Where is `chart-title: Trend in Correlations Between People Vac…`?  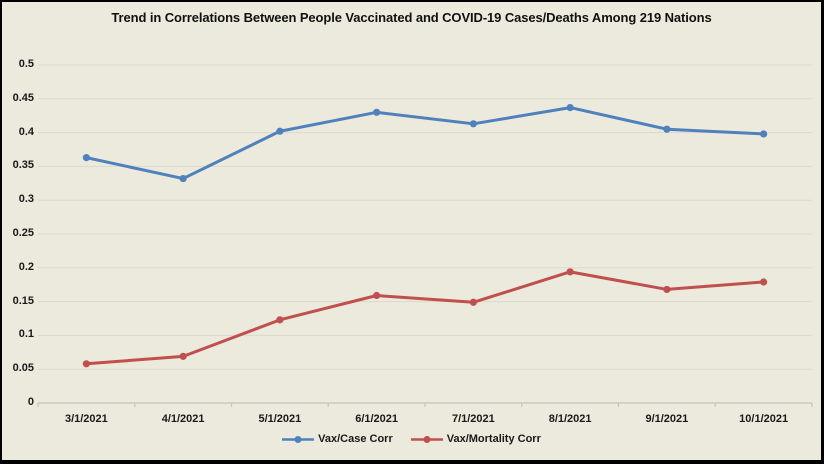 chart-title: Trend in Correlations Between People Vac… is located at coordinates (411, 17).